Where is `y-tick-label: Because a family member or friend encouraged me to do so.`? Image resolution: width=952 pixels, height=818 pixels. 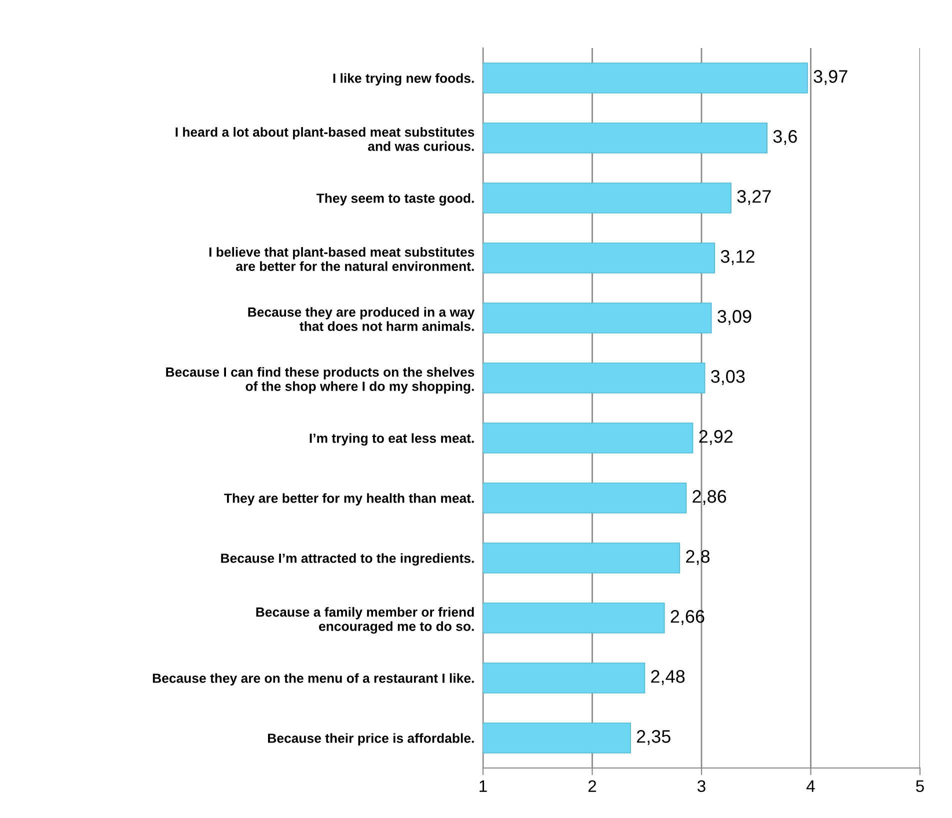 y-tick-label: Because a family member or friend encouraged me to do so. is located at coordinates (365, 620).